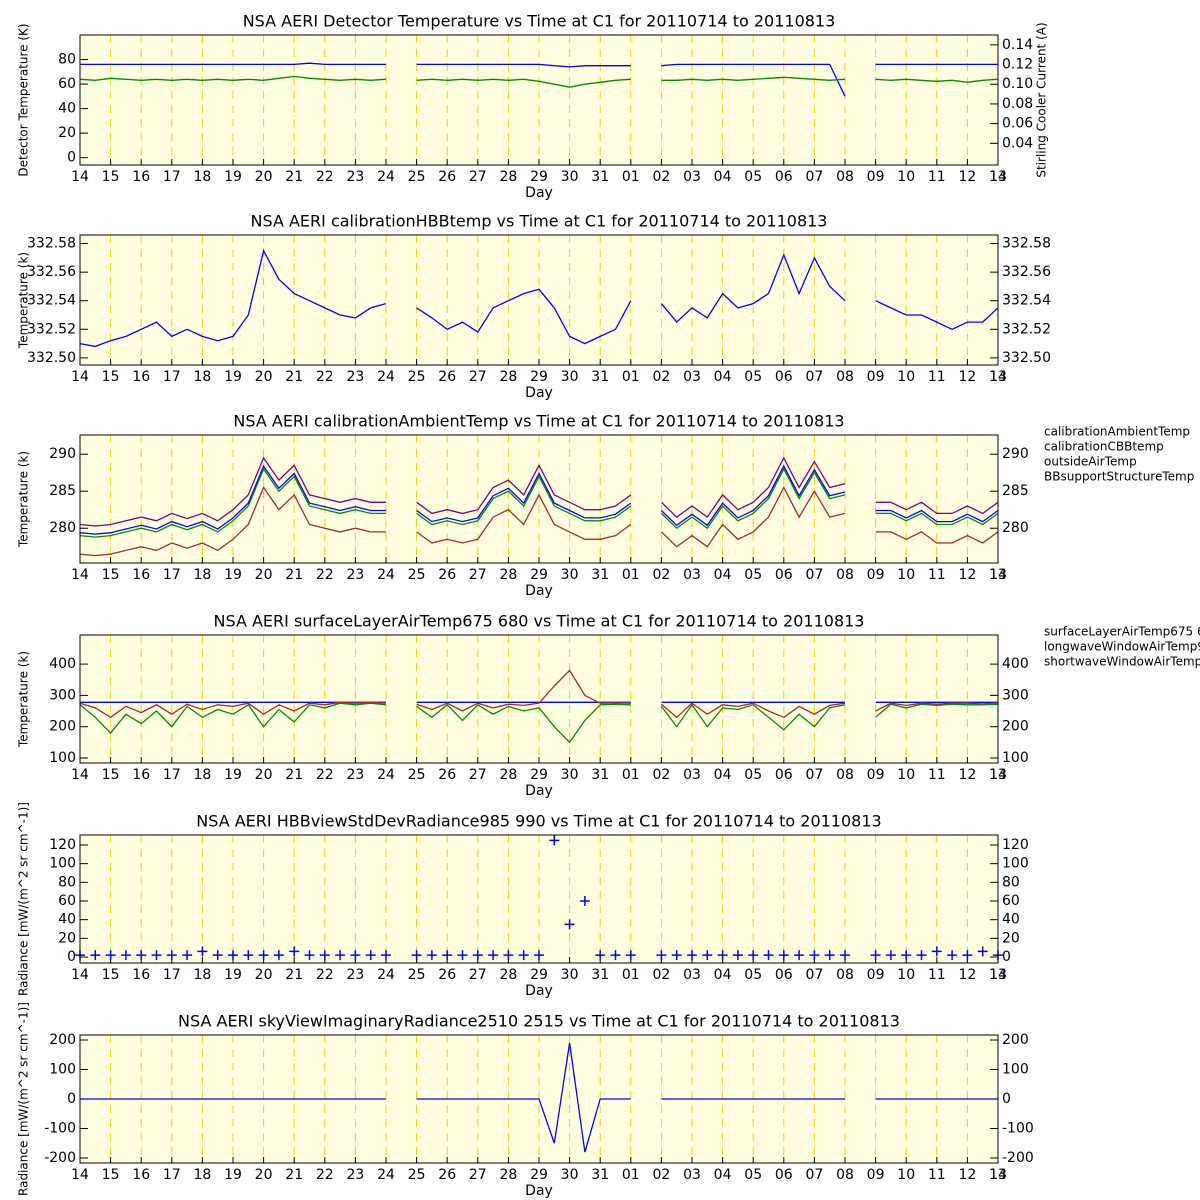  I want to click on x-tick-label: 07, so click(814, 975).